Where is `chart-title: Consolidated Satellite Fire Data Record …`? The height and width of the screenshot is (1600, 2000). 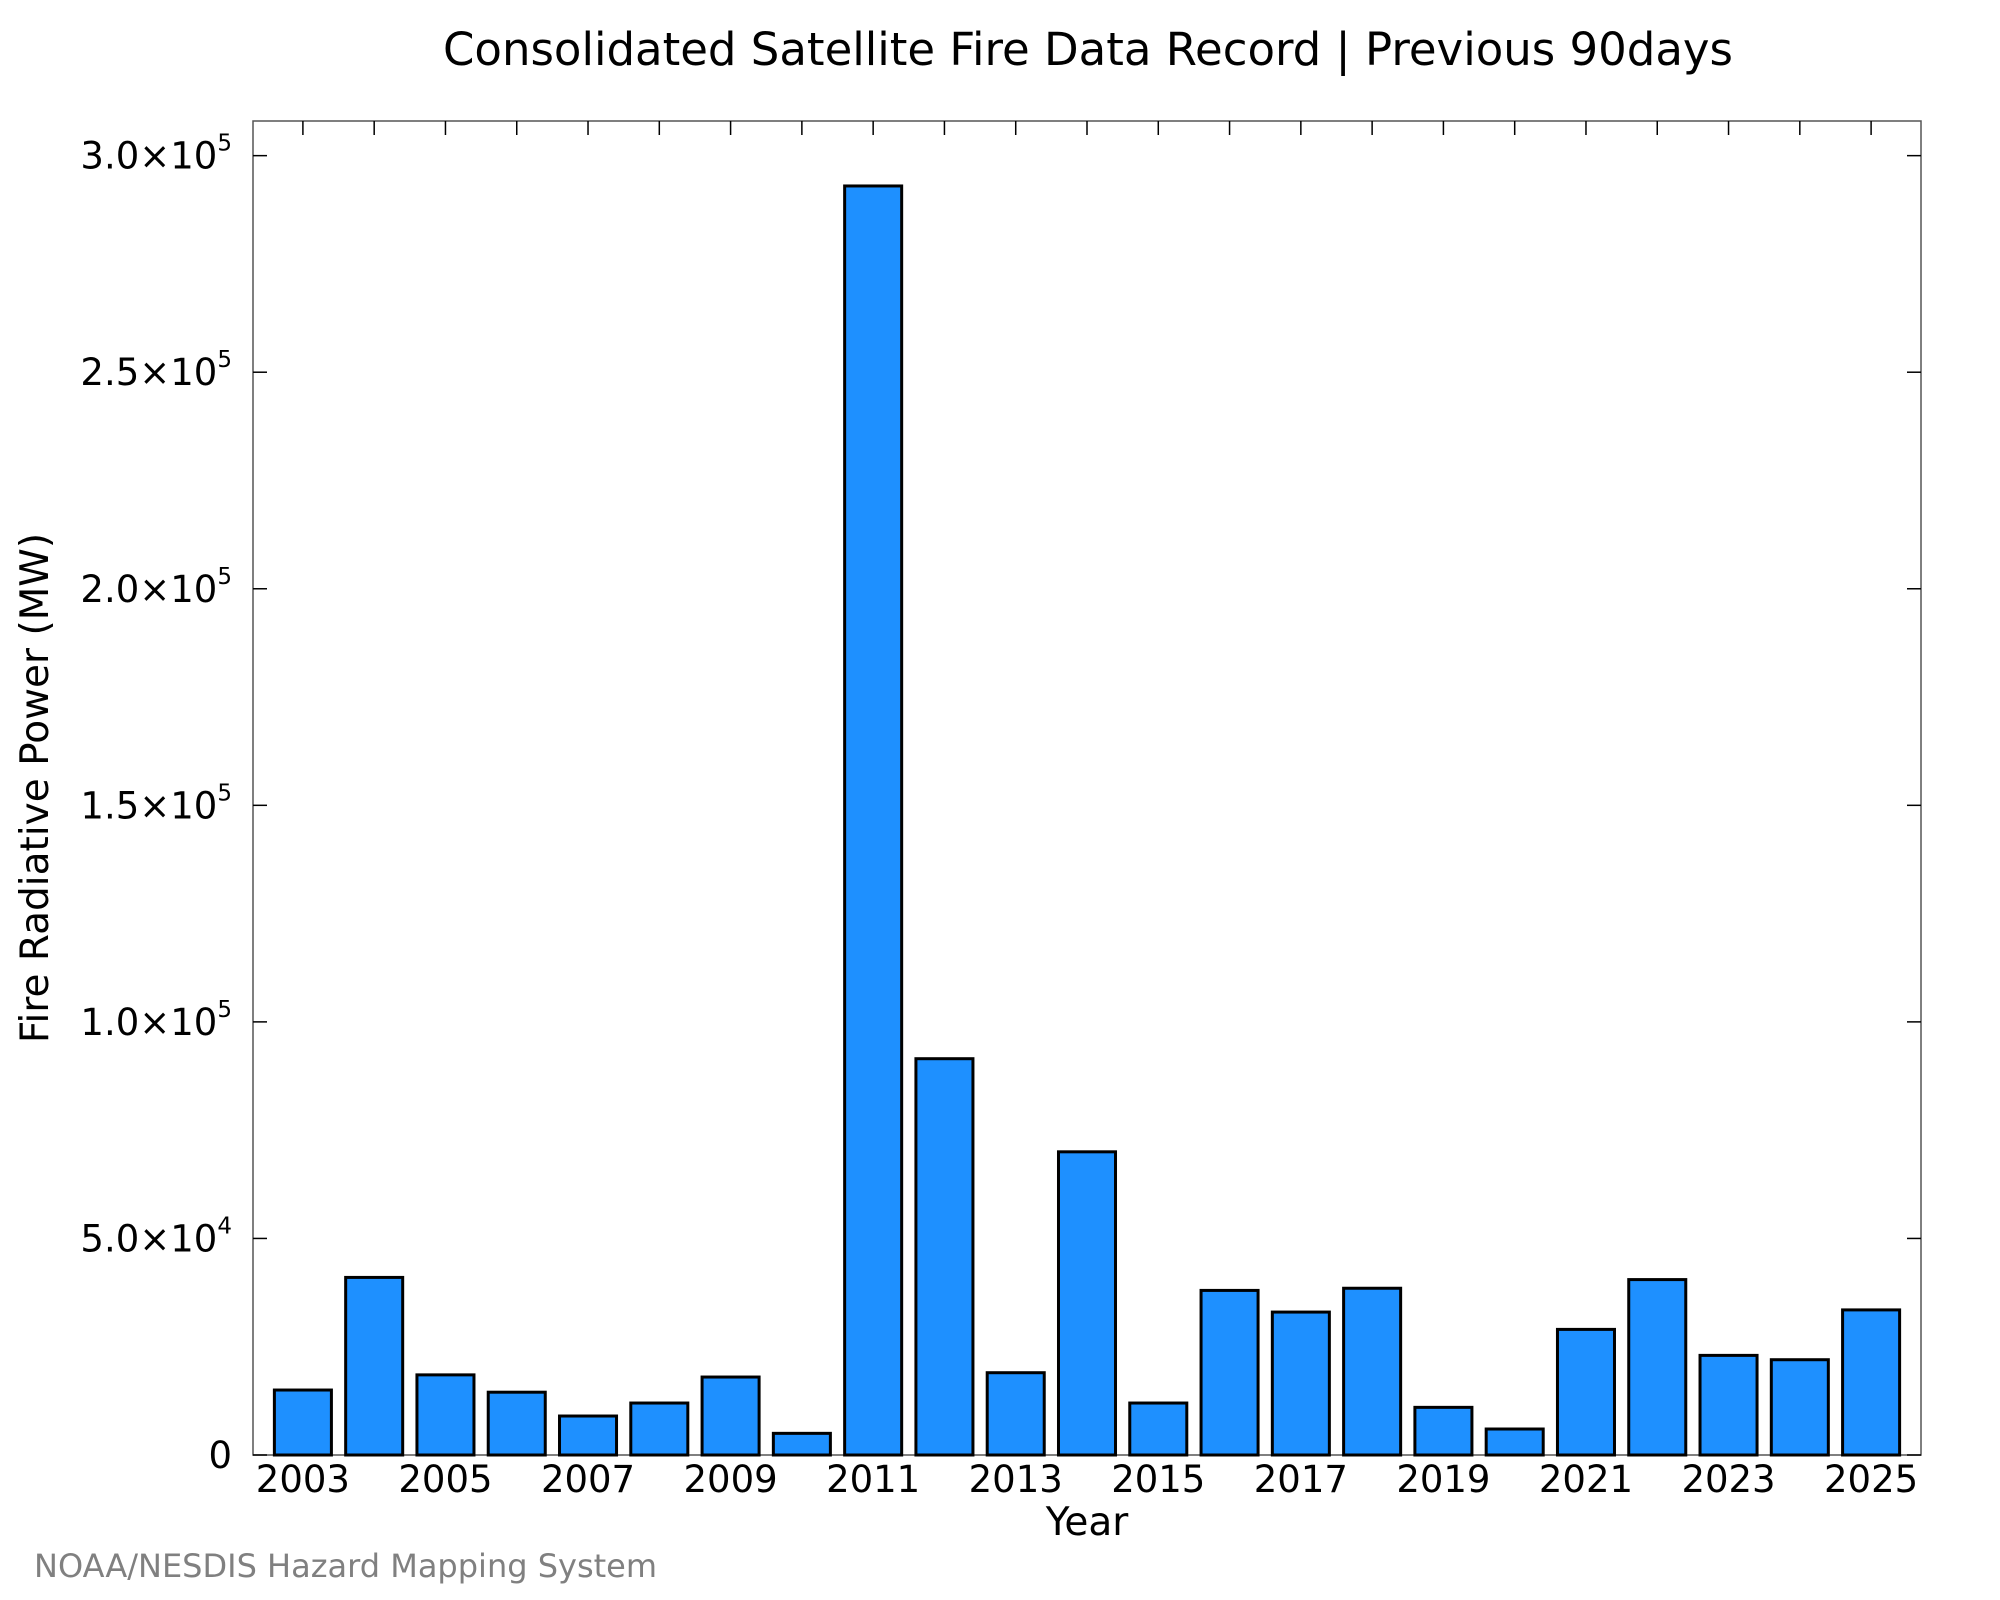 chart-title: Consolidated Satellite Fire Data Record … is located at coordinates (1088, 49).